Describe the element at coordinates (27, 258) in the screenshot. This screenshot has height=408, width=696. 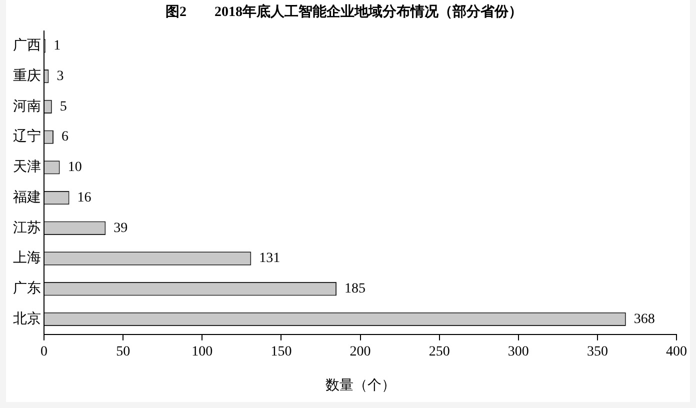
I see `y-tick-label: 上海` at that location.